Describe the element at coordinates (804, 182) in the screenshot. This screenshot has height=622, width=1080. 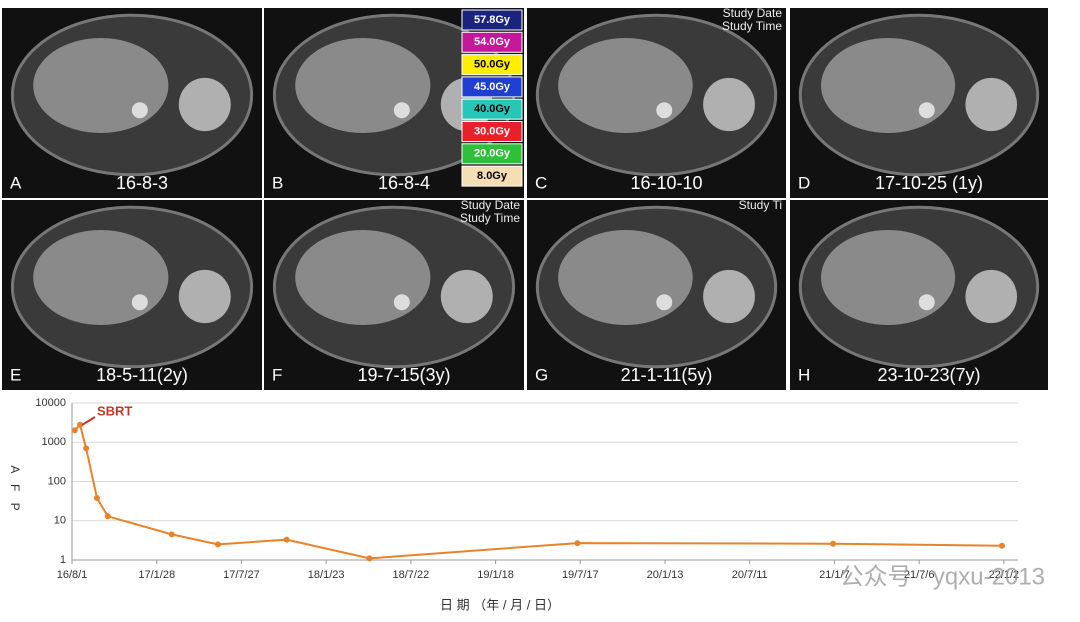
I see `panel-letter: D` at that location.